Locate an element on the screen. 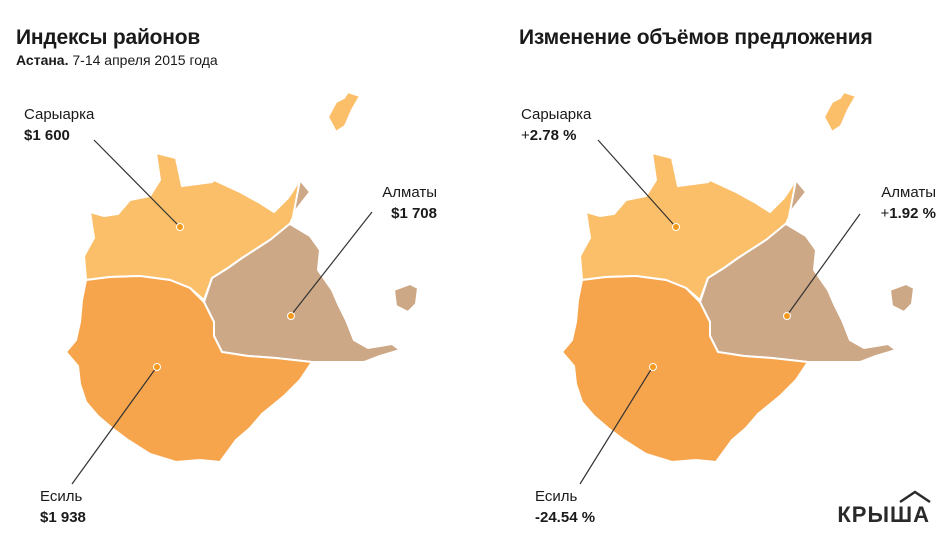 This screenshot has width=950, height=550. subtitle-city: Астана. is located at coordinates (42, 60).